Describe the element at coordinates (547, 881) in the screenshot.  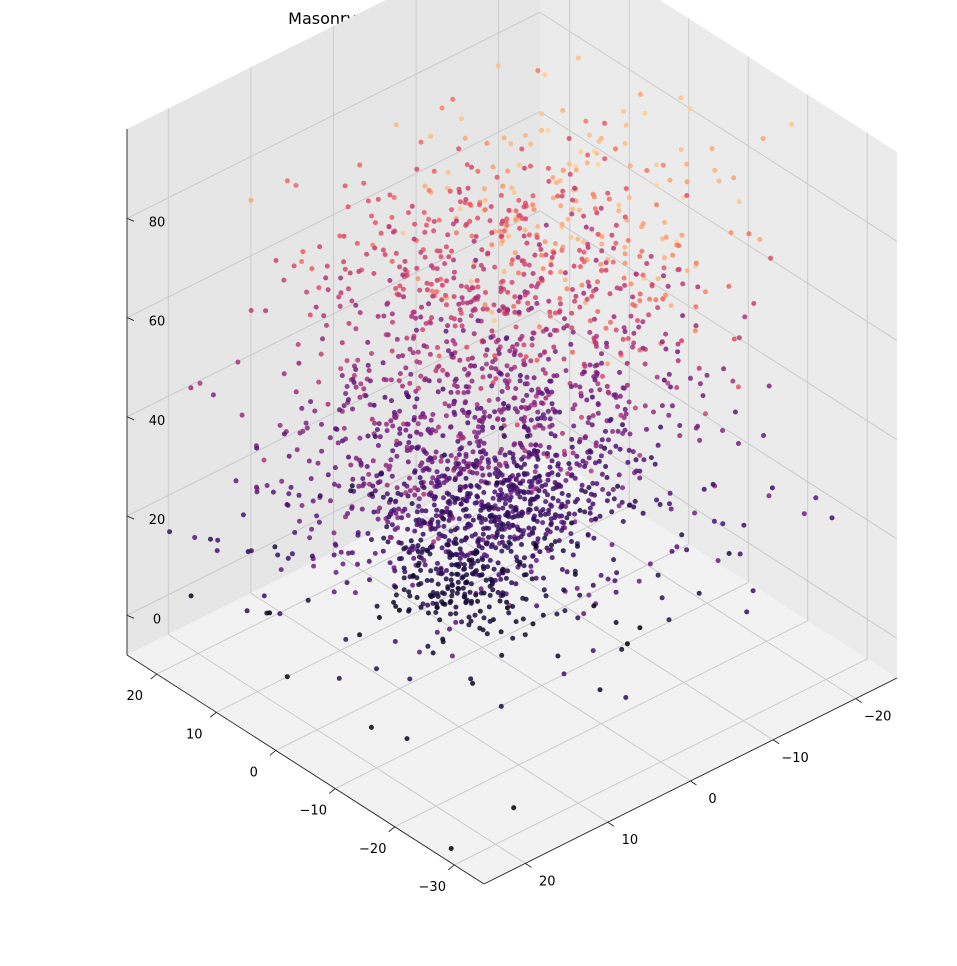
I see `y-tick-label: 20` at that location.